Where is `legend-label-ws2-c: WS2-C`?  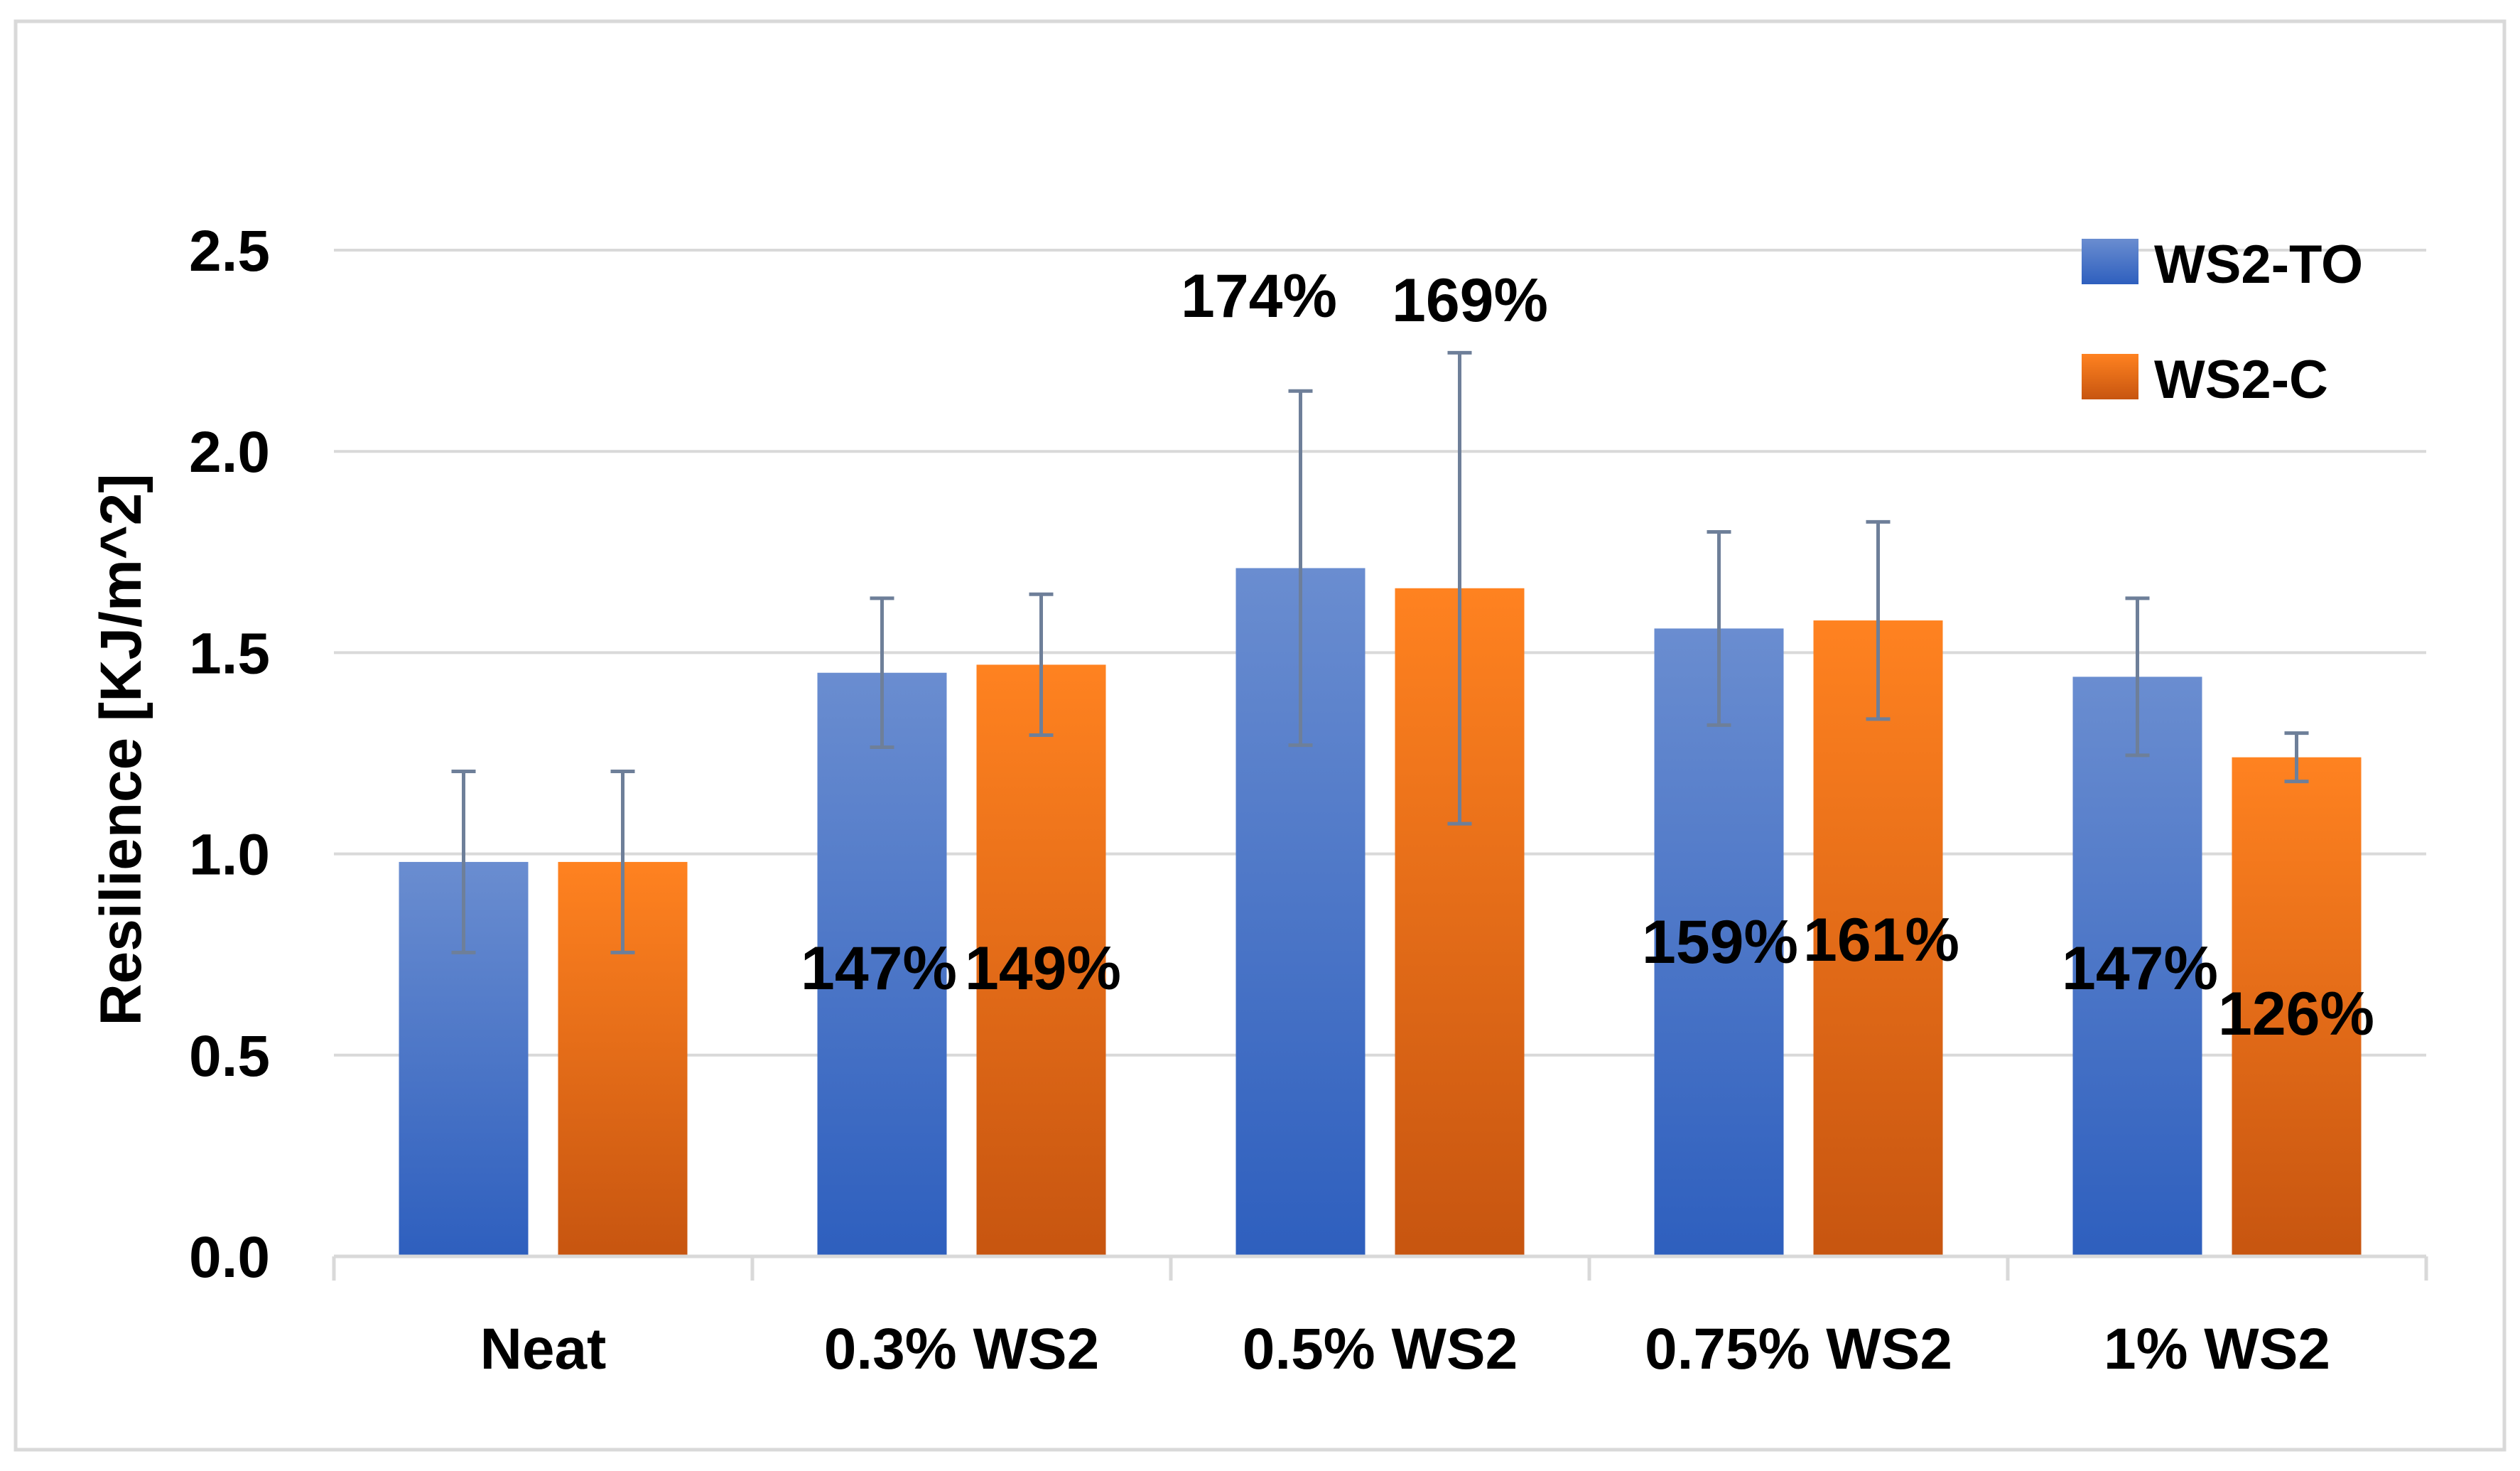 legend-label-ws2-c: WS2-C is located at coordinates (2241, 380).